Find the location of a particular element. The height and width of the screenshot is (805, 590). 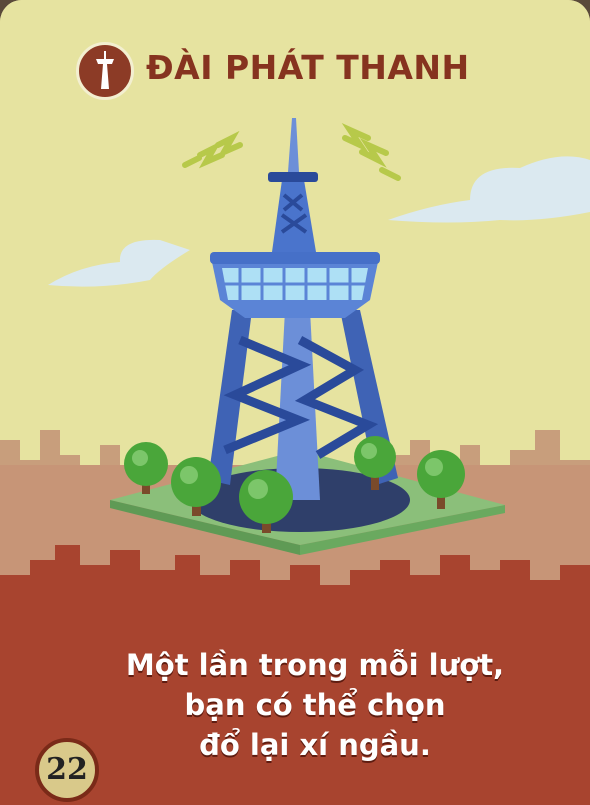

radio-tower-icon is located at coordinates (105, 71).